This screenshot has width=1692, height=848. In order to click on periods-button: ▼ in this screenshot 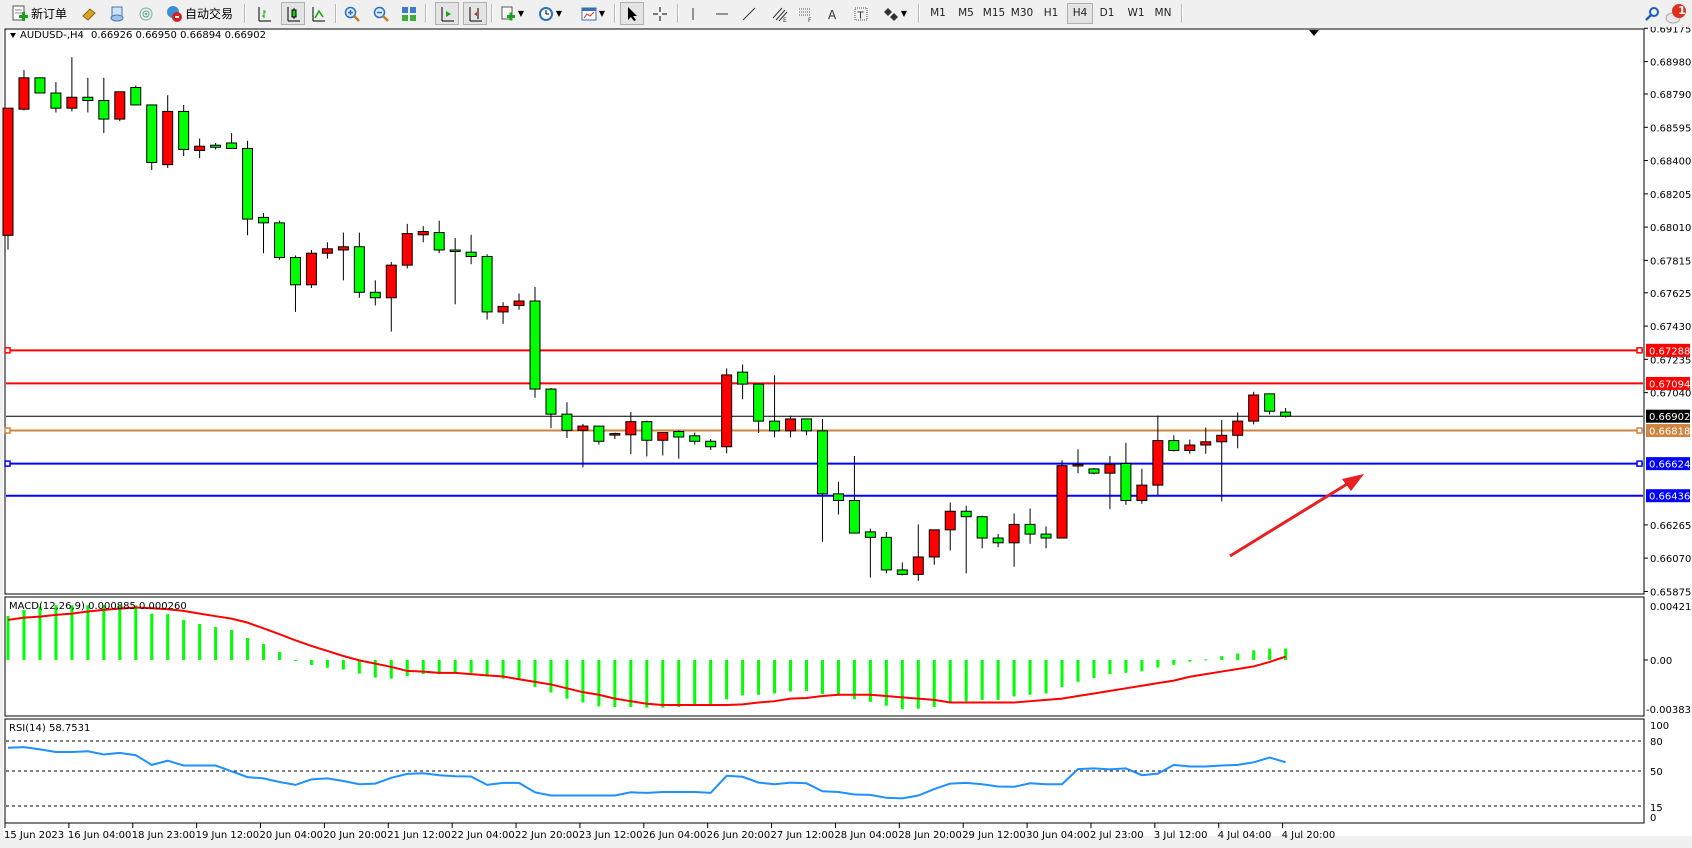, I will do `click(550, 13)`.